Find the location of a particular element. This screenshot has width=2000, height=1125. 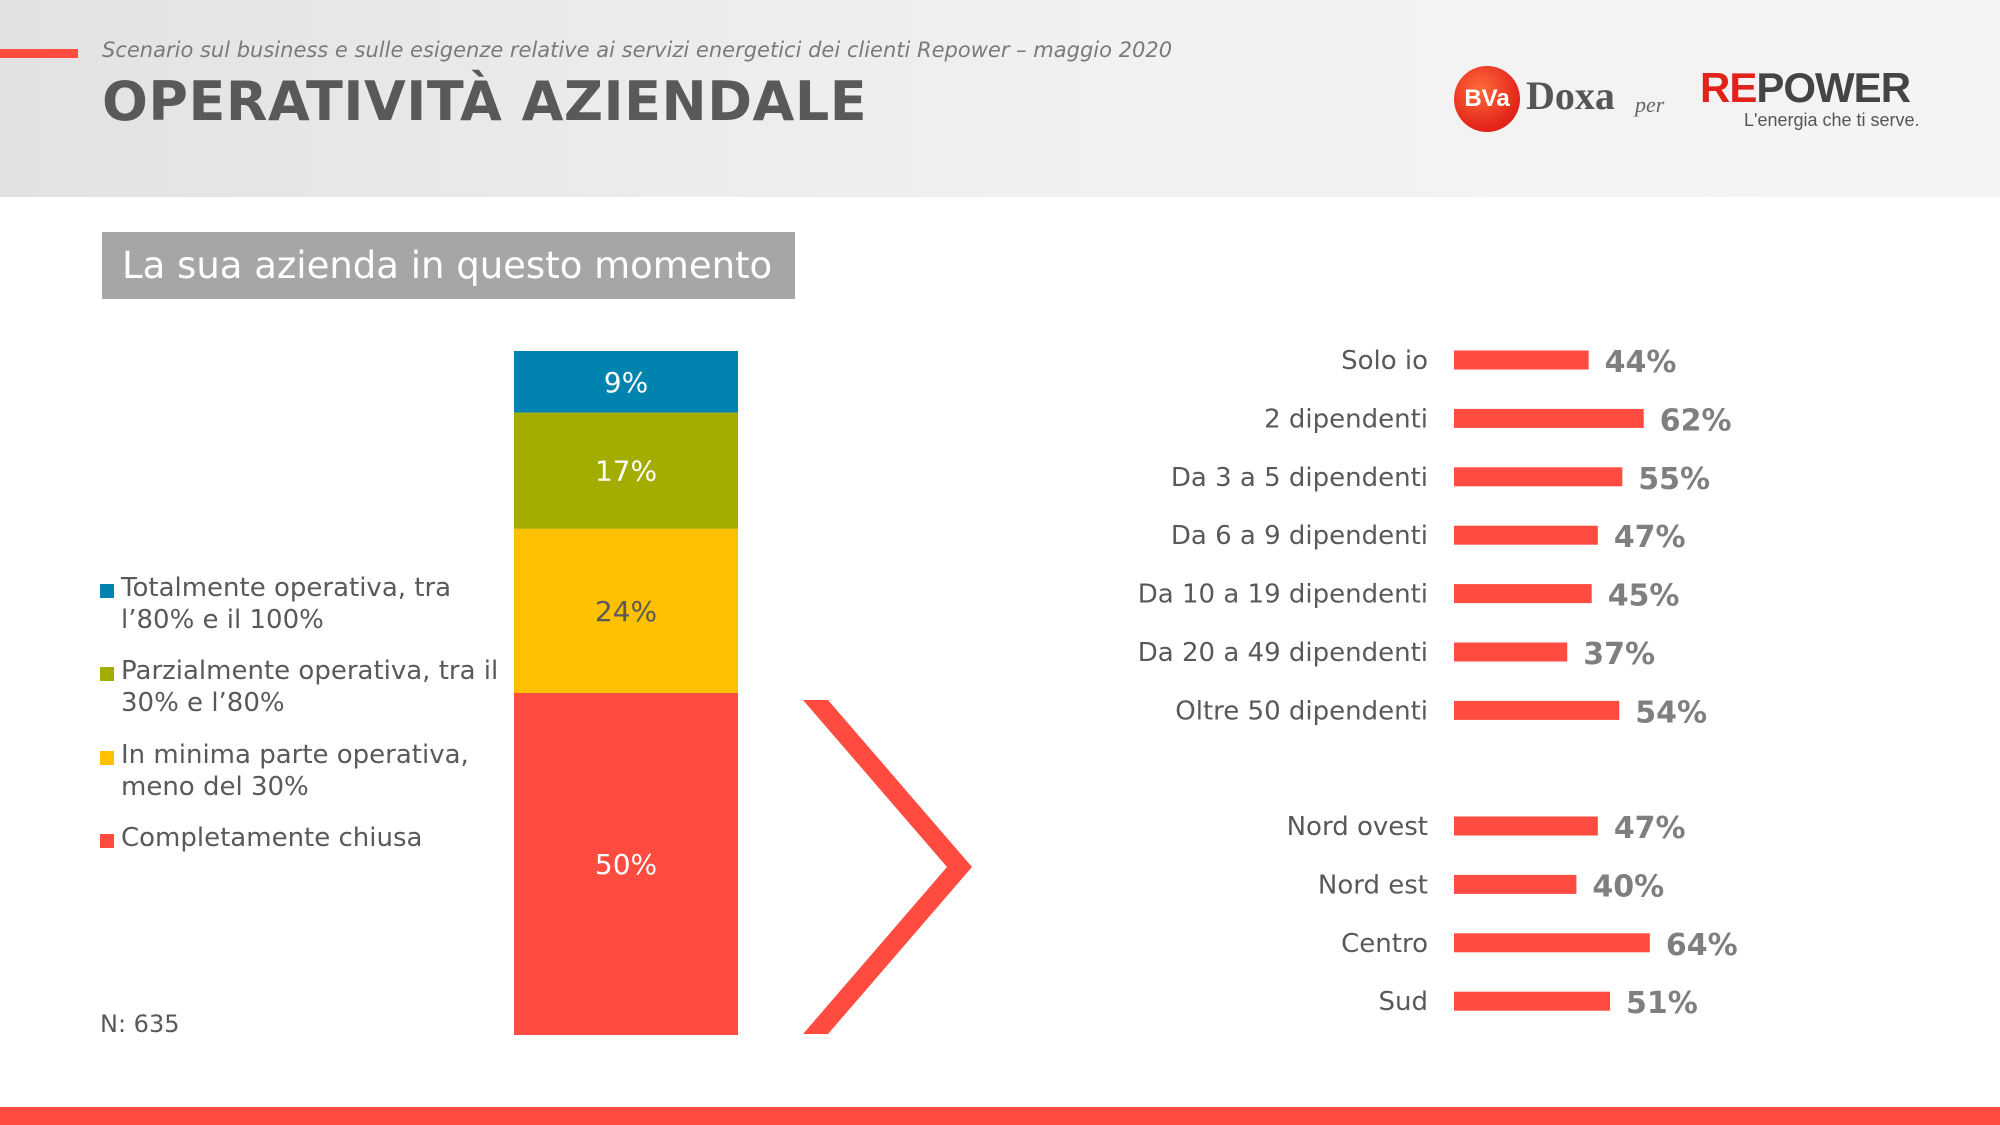

legend-swatch-yellow is located at coordinates (107, 758).